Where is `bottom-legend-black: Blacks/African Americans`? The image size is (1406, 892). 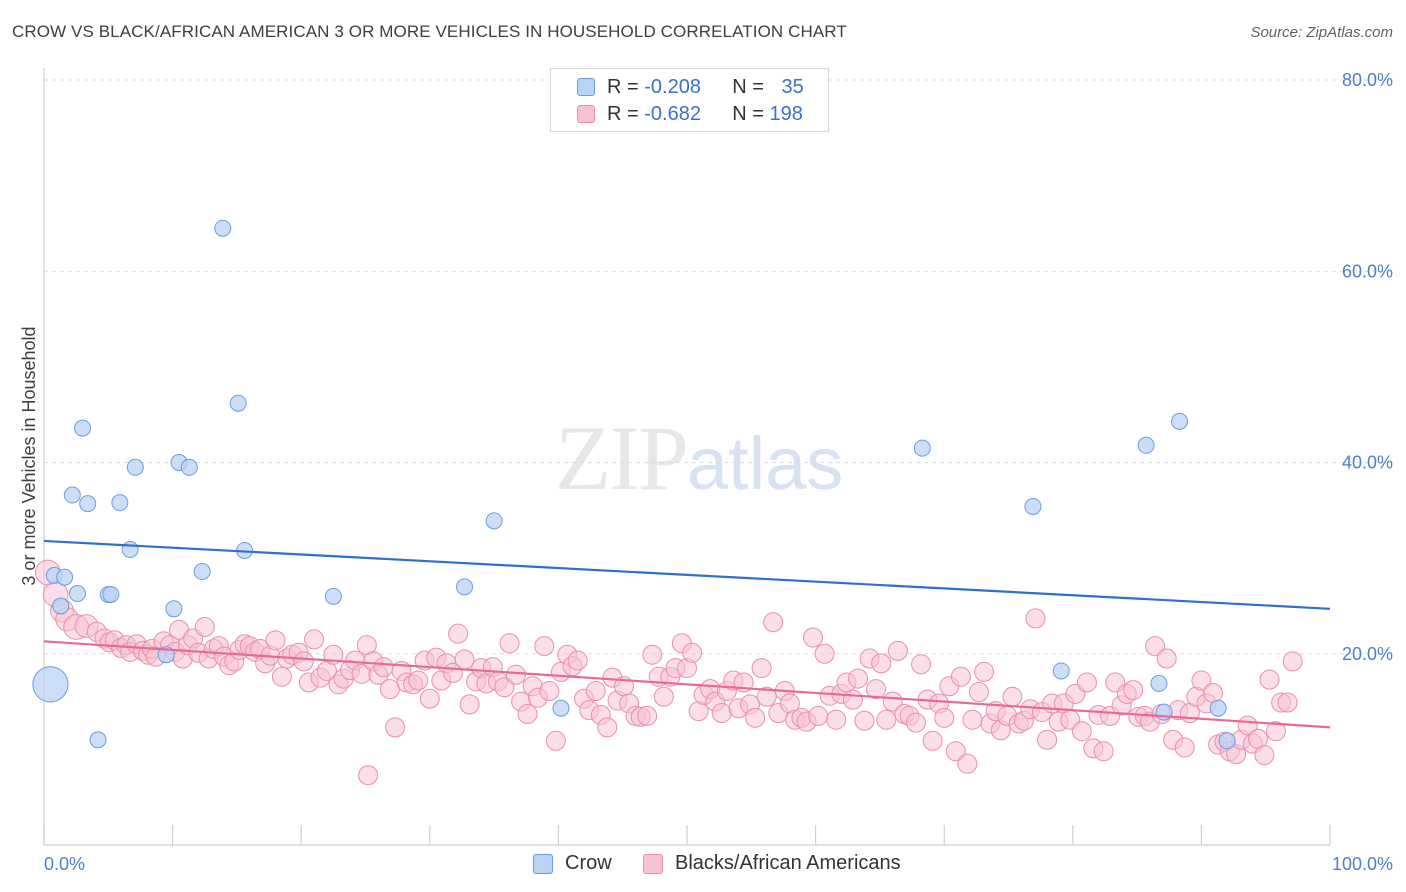
bottom-legend-black: Blacks/African Americans is located at coordinates (772, 863).